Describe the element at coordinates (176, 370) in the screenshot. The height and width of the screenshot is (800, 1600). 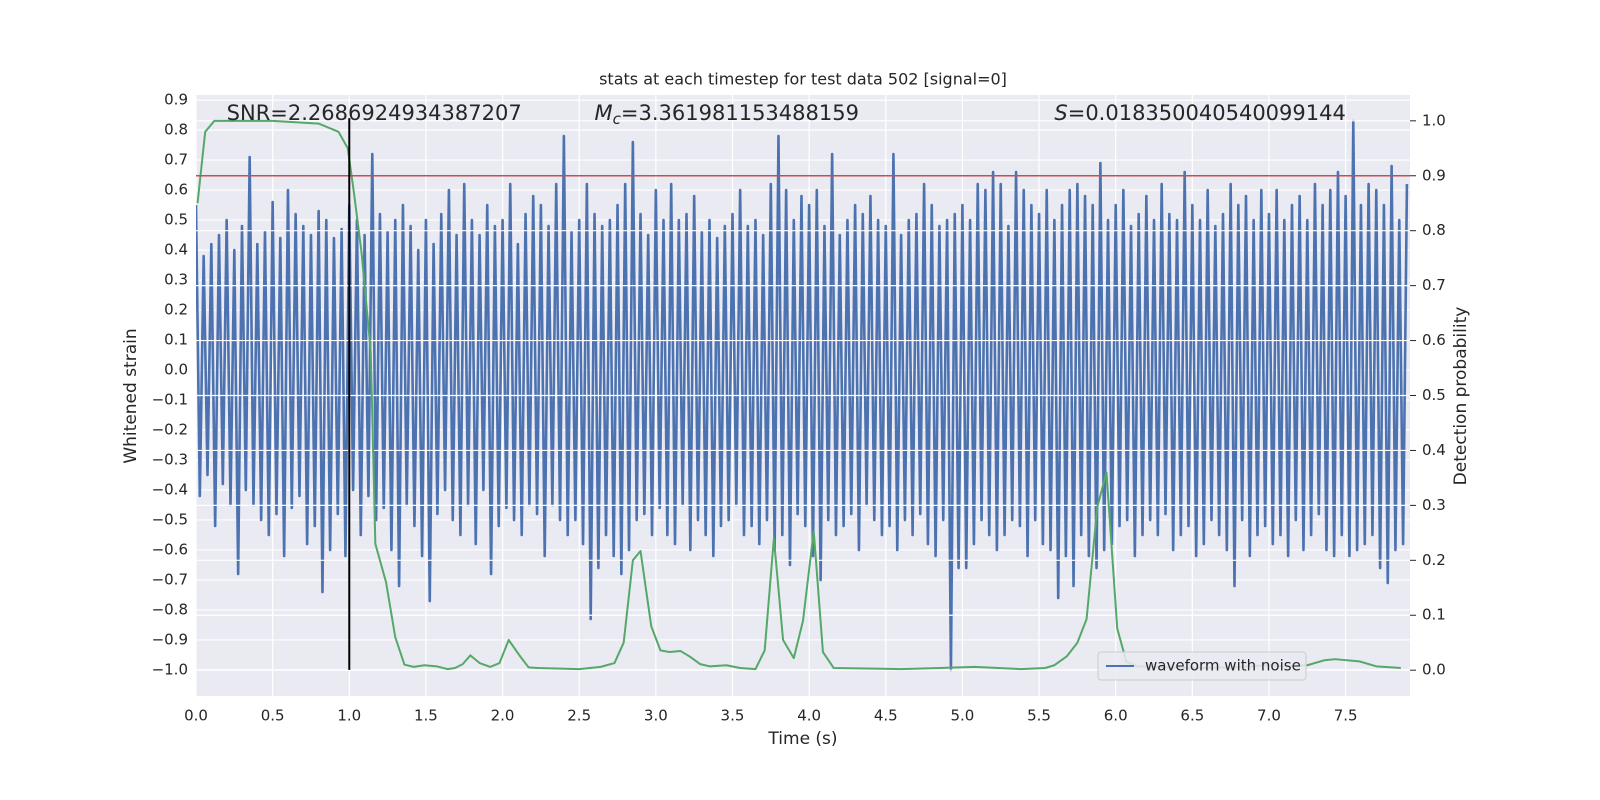
I see `y-tick-label: 0.0` at that location.